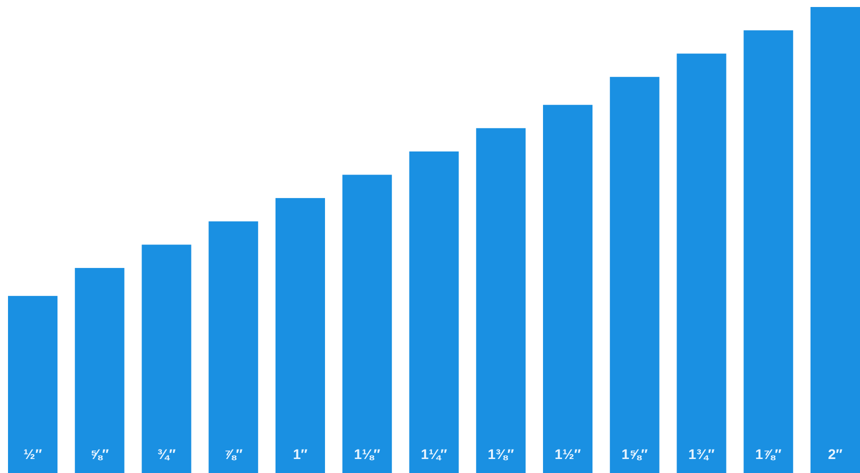 This screenshot has width=860, height=473. What do you see at coordinates (100, 454) in the screenshot?
I see `x-tick-label: ⅝″` at bounding box center [100, 454].